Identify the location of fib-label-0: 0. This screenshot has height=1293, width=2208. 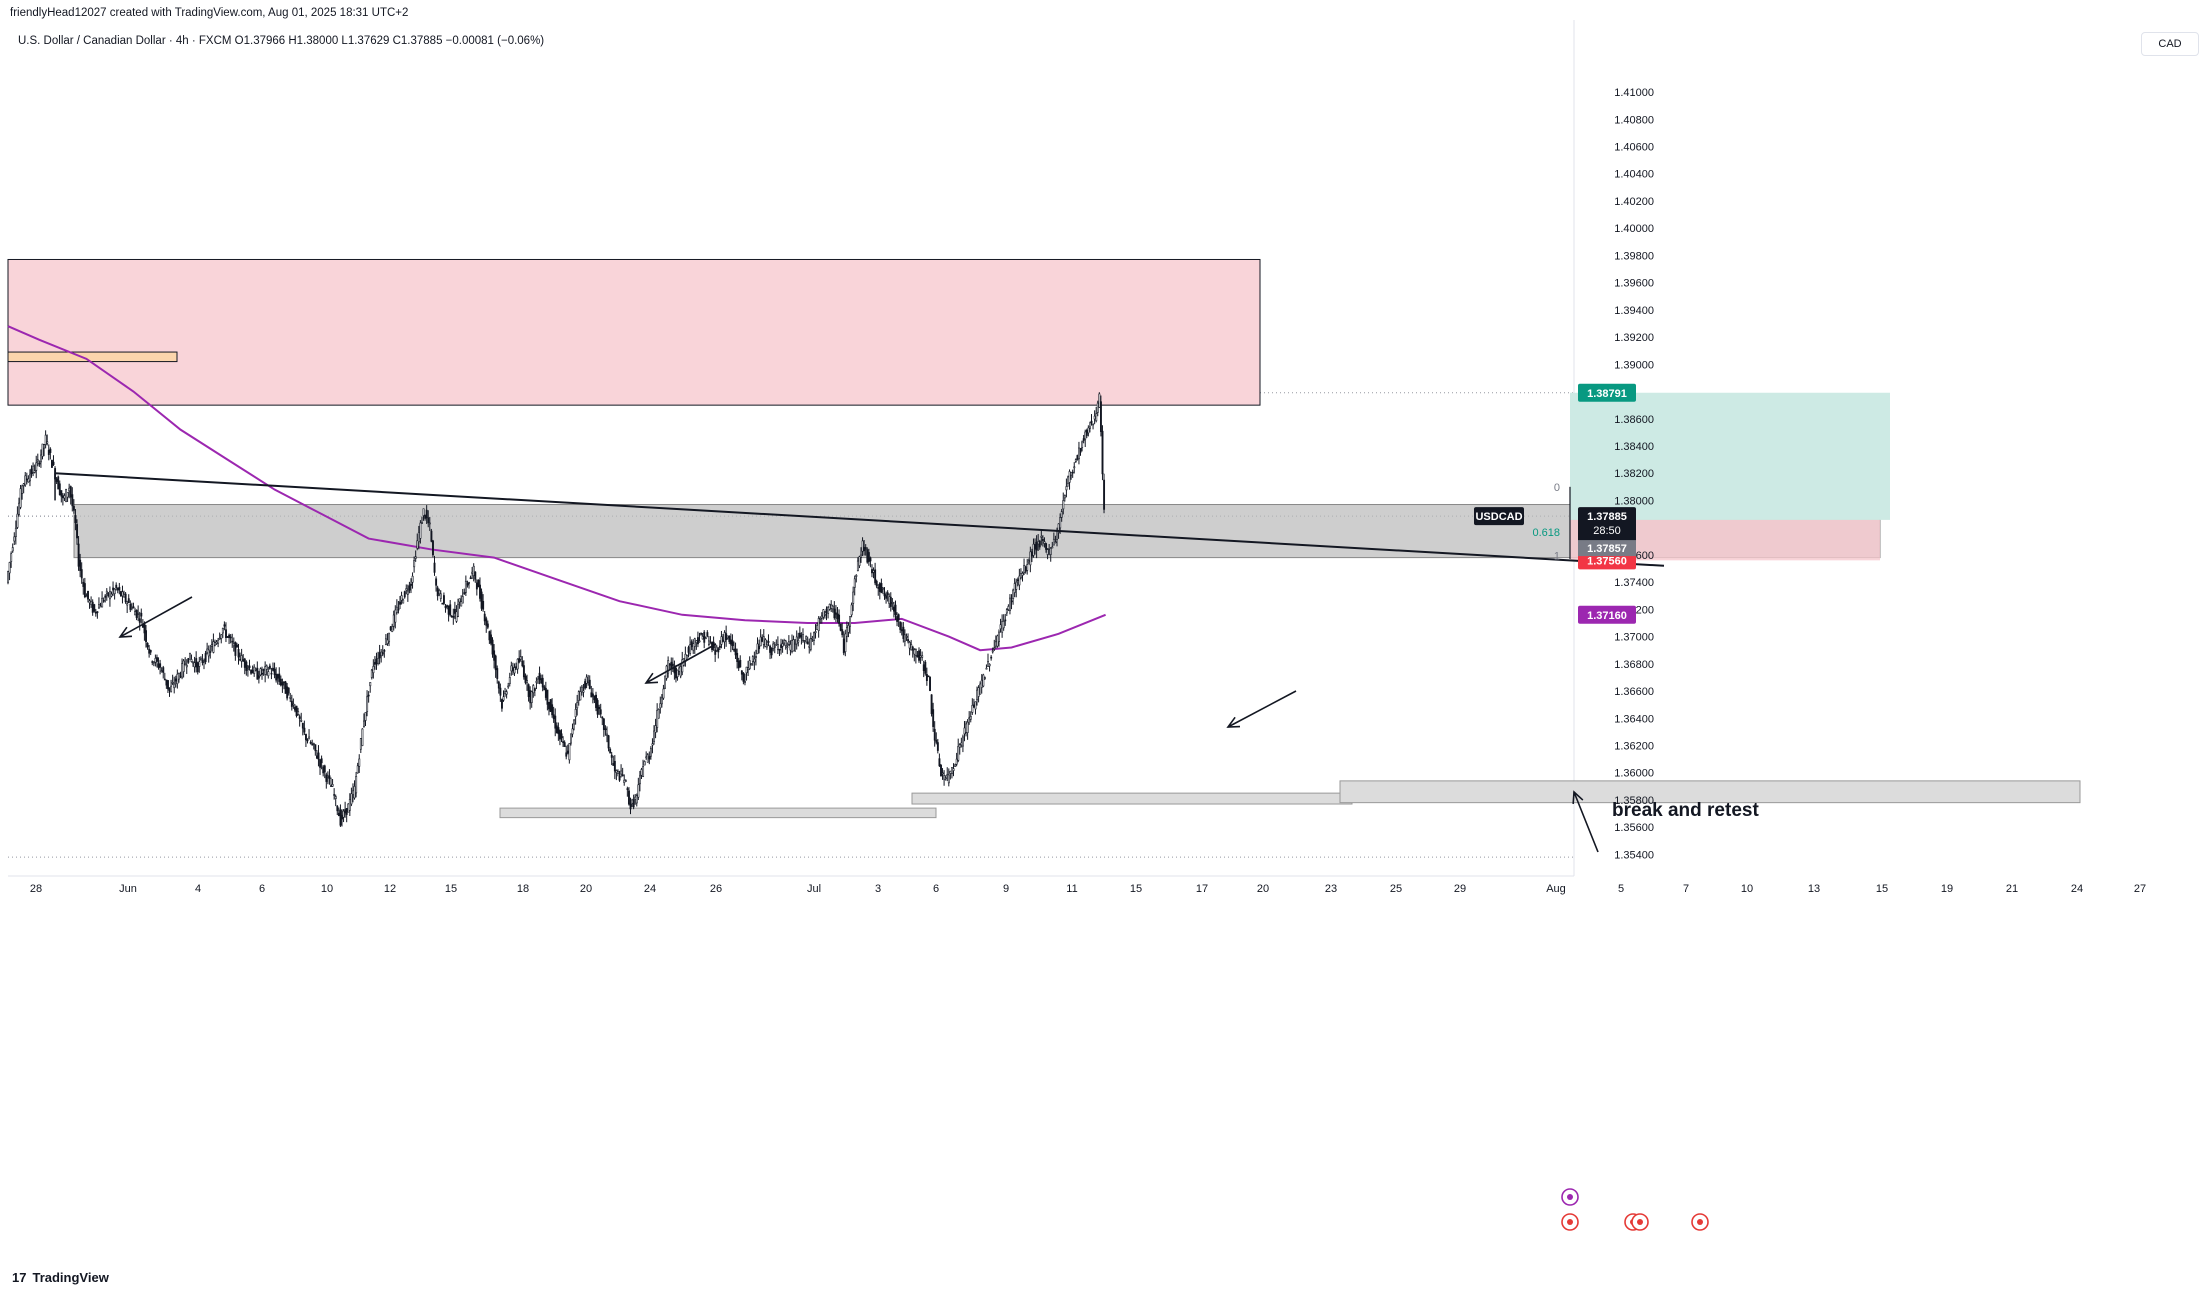
(1557, 488).